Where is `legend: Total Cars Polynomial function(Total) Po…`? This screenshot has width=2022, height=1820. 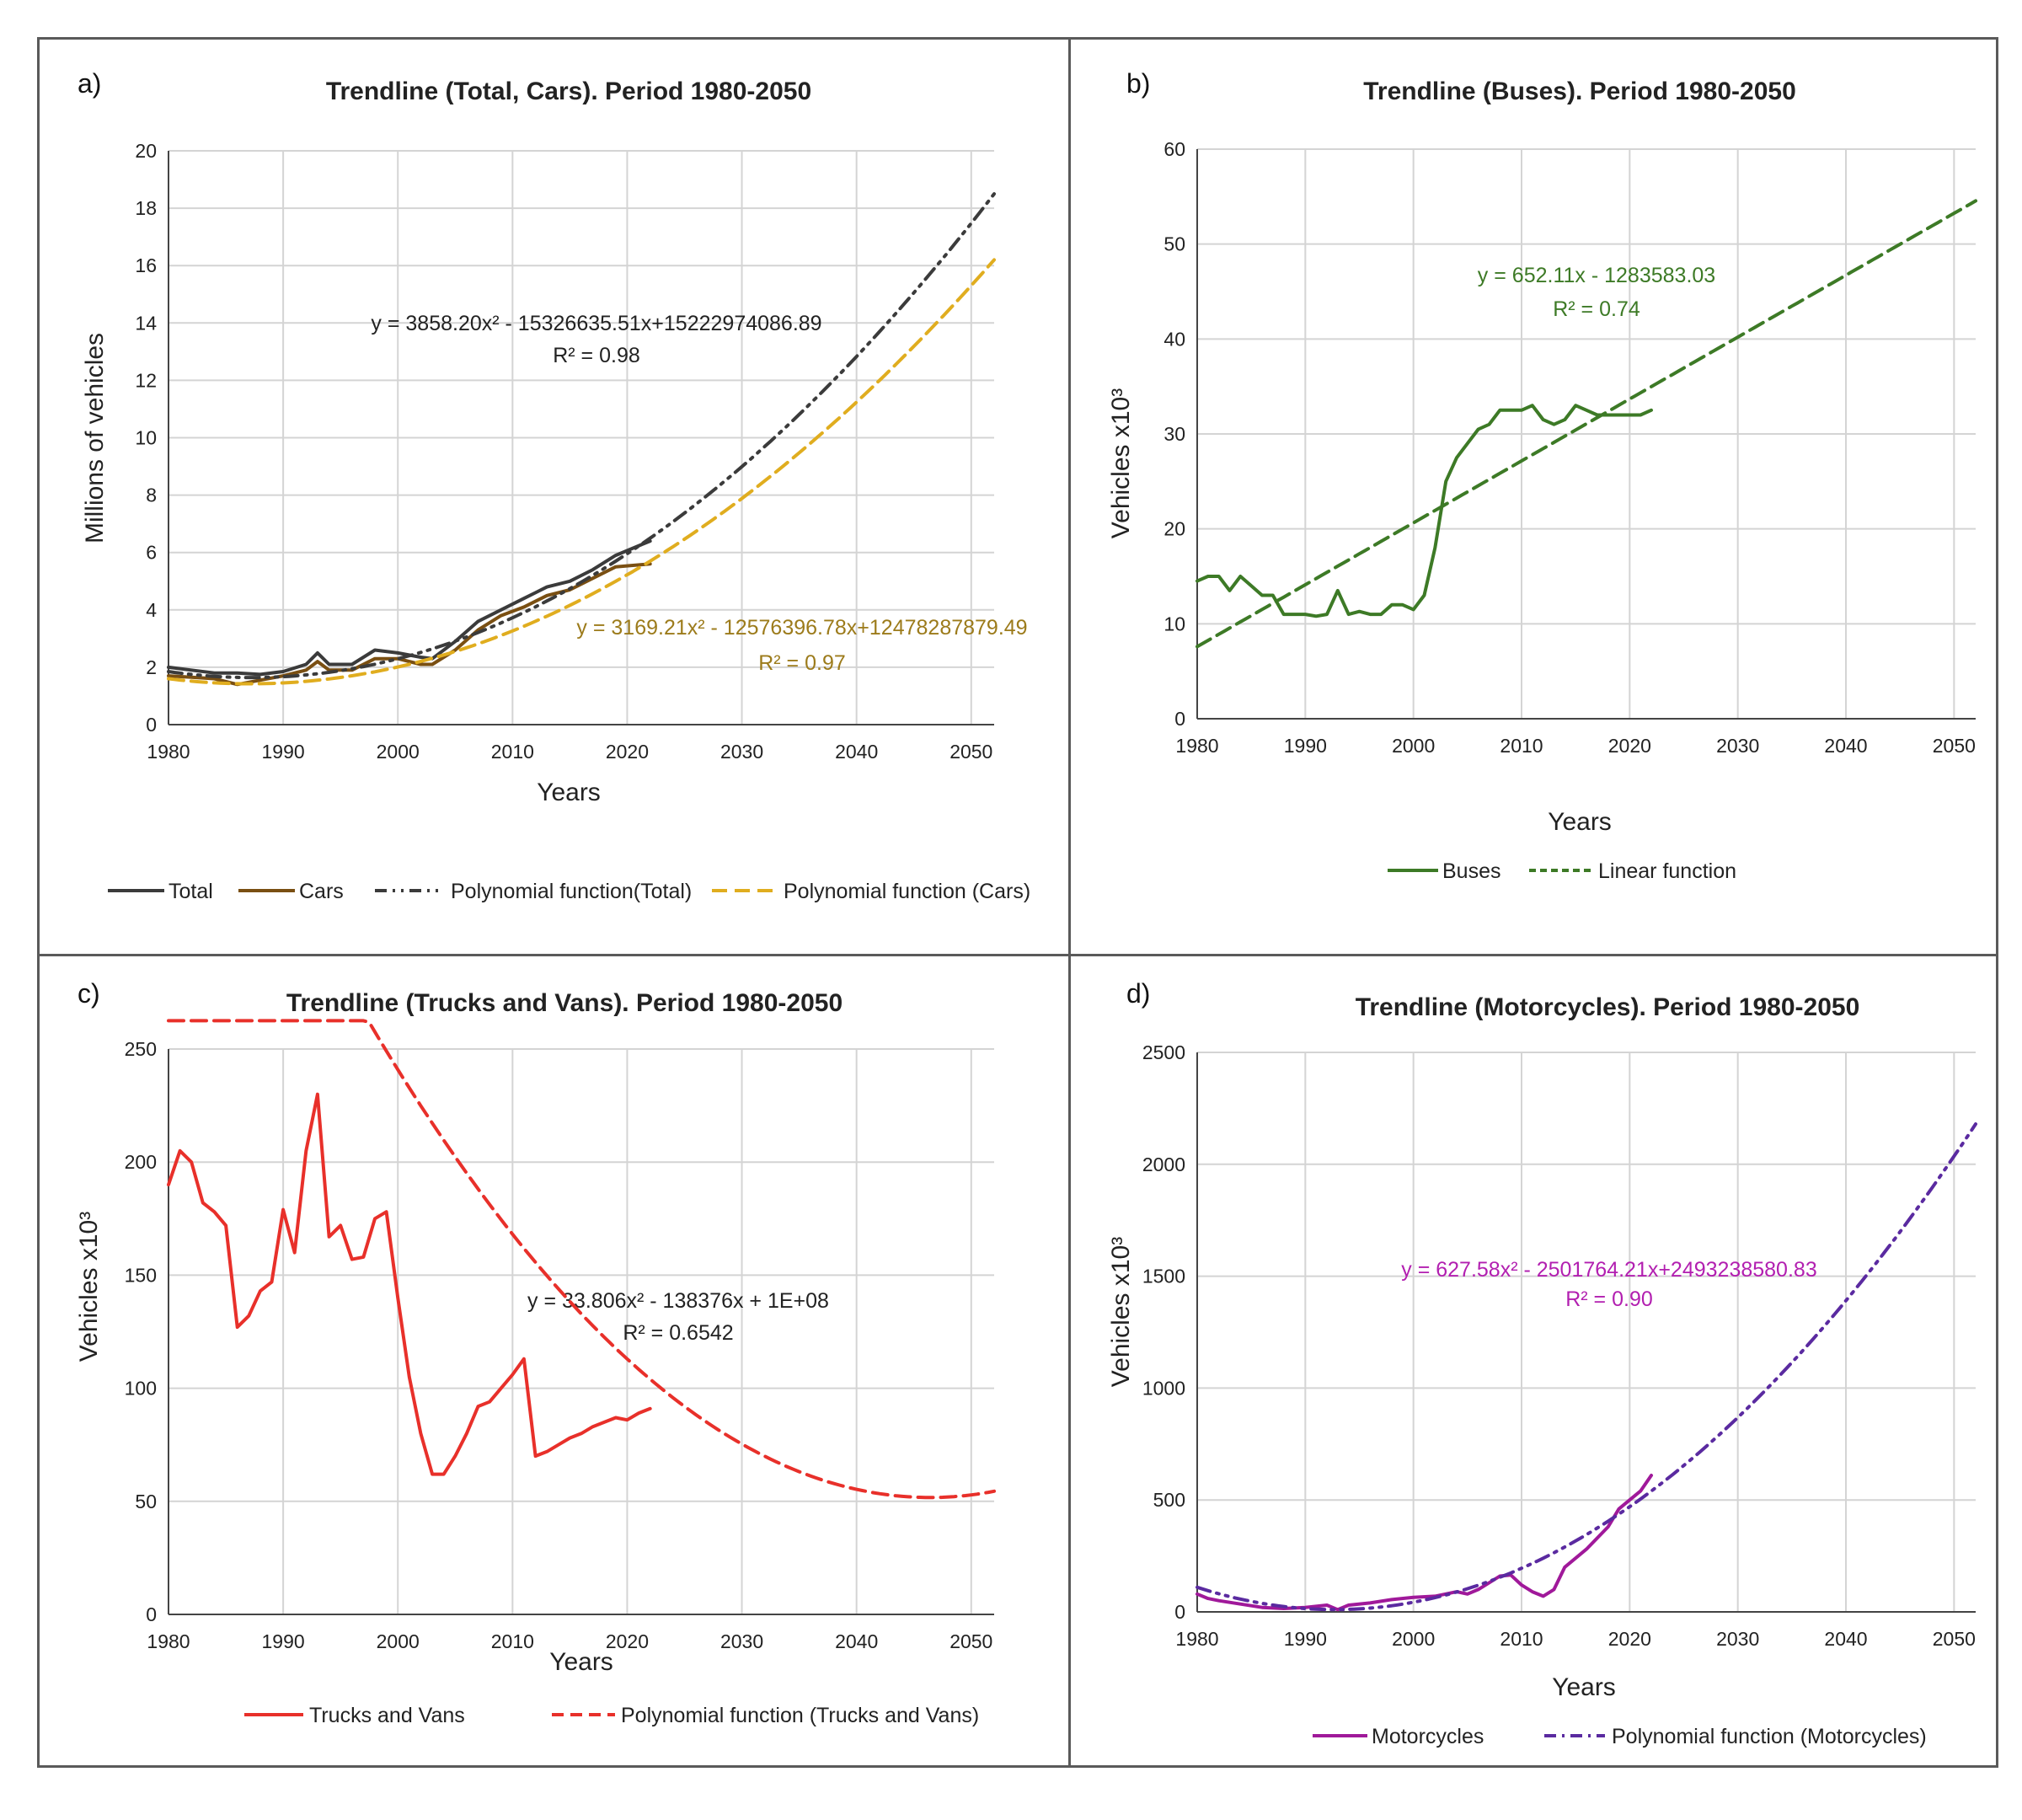 legend: Total Cars Polynomial function(Total) Po… is located at coordinates (569, 891).